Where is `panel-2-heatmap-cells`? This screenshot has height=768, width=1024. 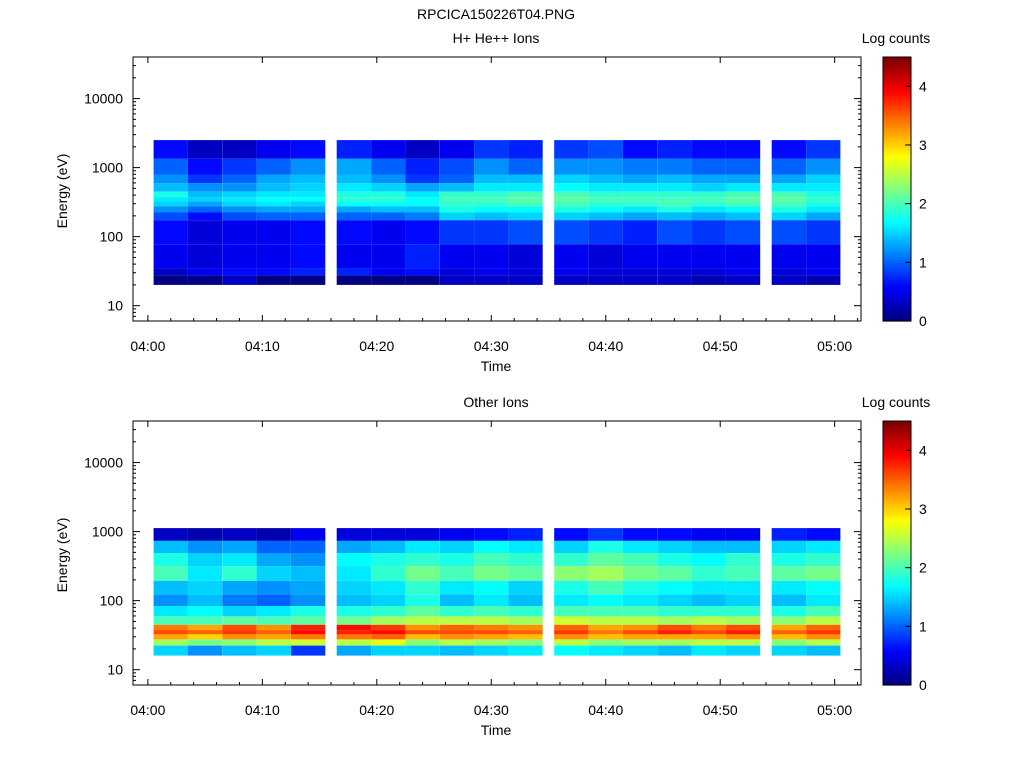 panel-2-heatmap-cells is located at coordinates (497, 592).